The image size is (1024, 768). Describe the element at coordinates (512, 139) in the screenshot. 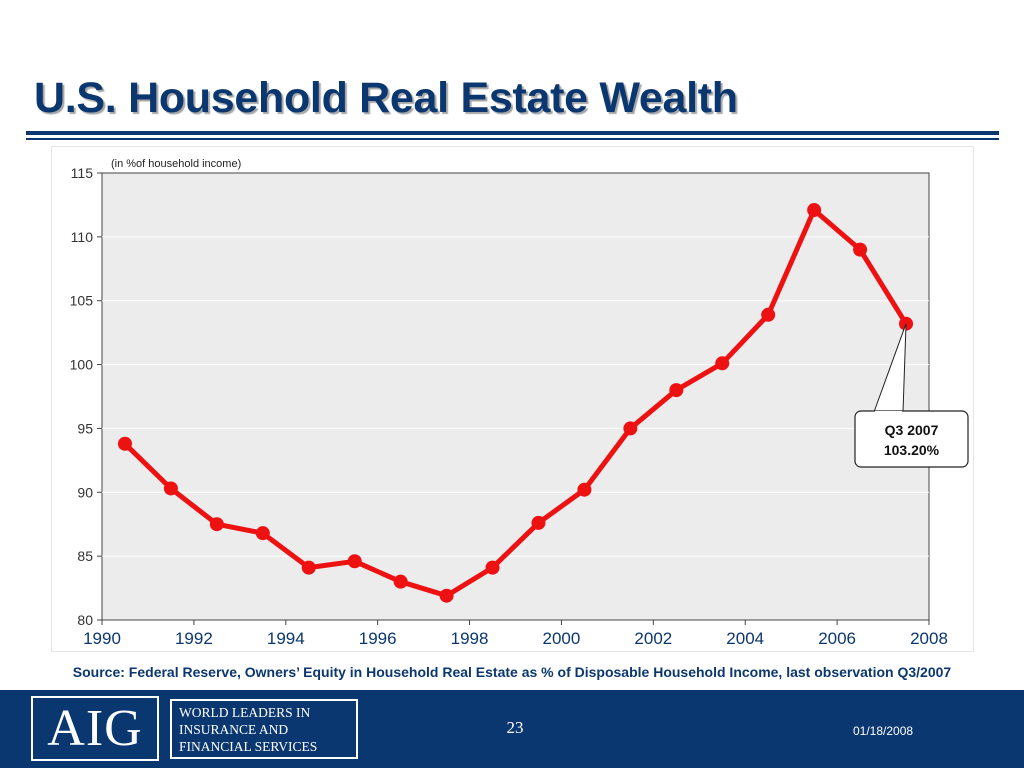

I see `title-rule-thin` at that location.